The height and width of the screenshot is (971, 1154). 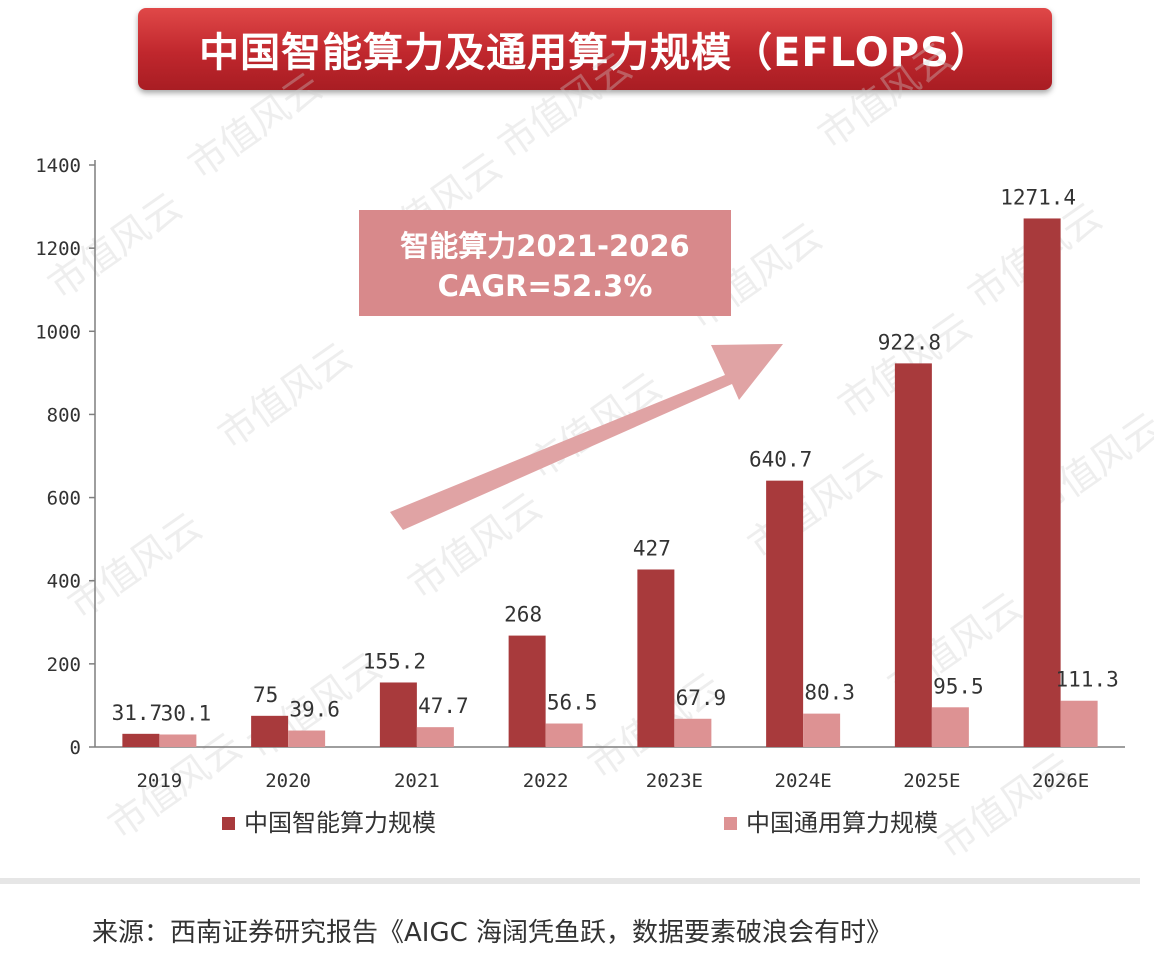 What do you see at coordinates (288, 781) in the screenshot?
I see `x-tick-label: 2020` at bounding box center [288, 781].